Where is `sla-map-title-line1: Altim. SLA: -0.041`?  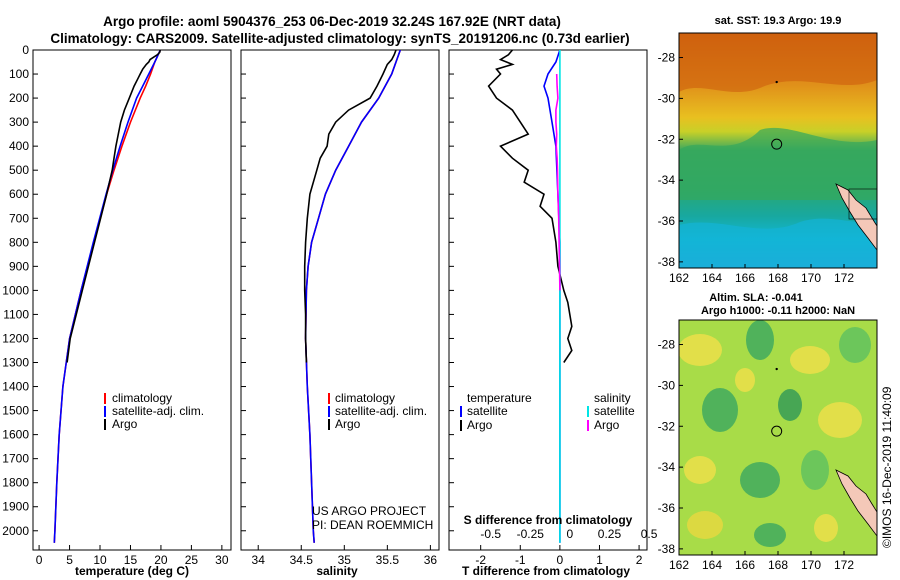 sla-map-title-line1: Altim. SLA: -0.041 is located at coordinates (756, 298).